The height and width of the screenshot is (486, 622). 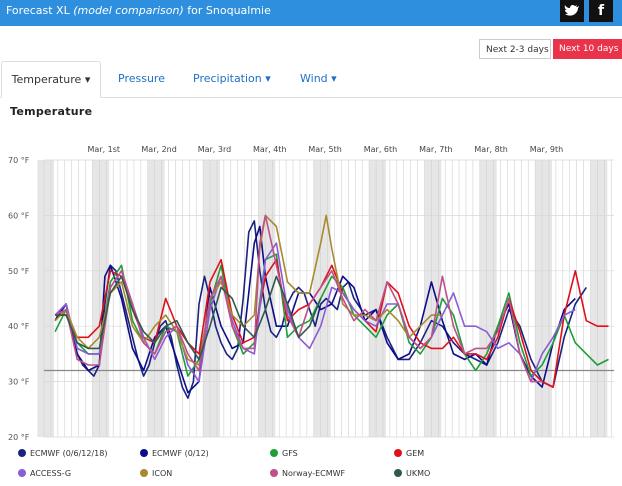 I want to click on legend-label: ICON, so click(x=162, y=473).